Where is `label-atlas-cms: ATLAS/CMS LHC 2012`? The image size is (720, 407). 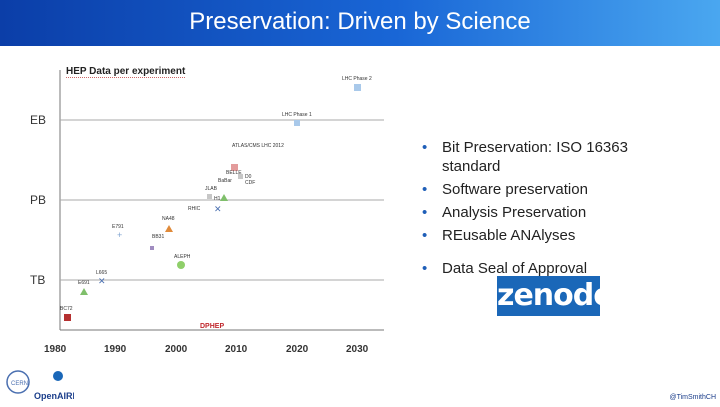 label-atlas-cms: ATLAS/CMS LHC 2012 is located at coordinates (258, 146).